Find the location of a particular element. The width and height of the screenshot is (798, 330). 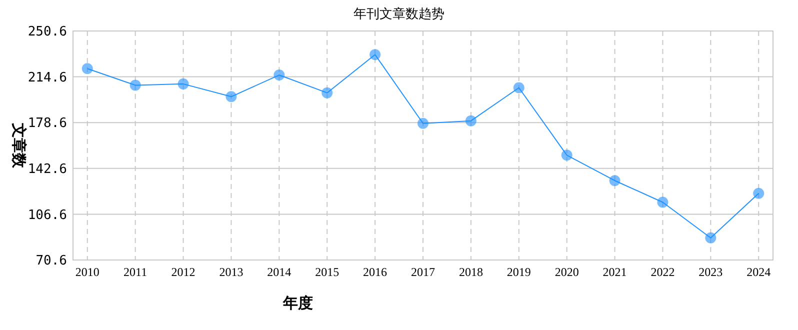

x-tick-label: 2023 is located at coordinates (710, 272).